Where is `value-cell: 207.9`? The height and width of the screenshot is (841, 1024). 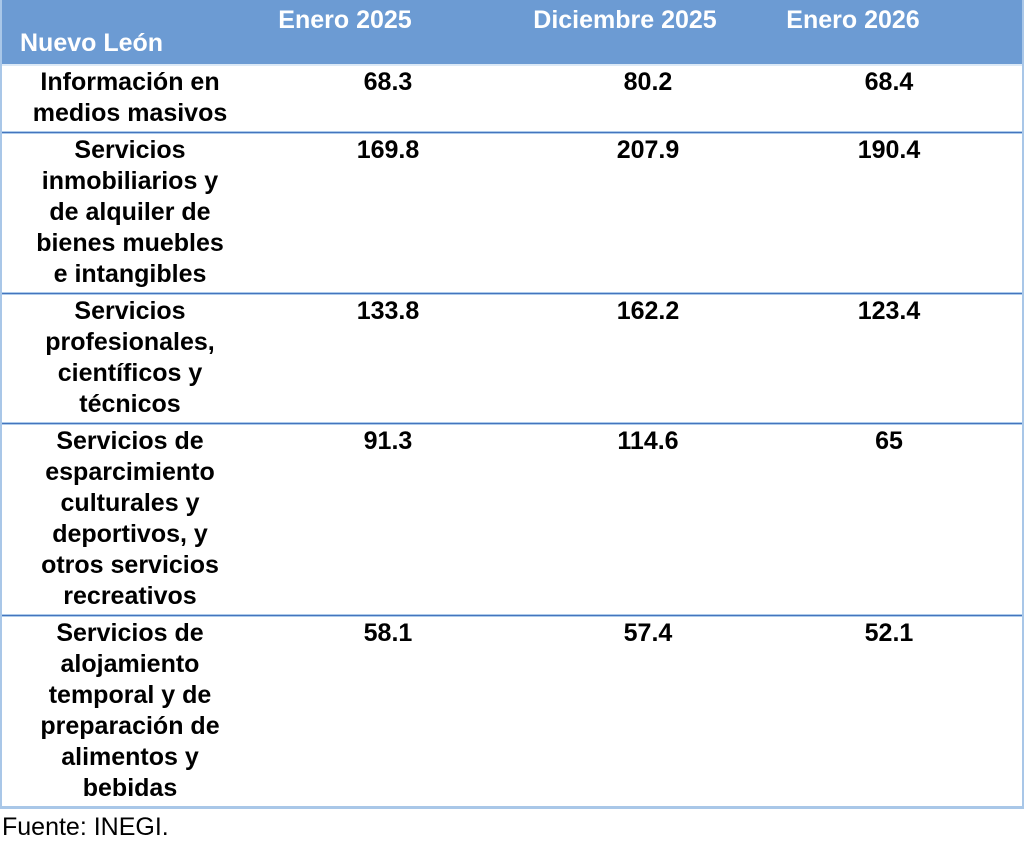
value-cell: 207.9 is located at coordinates (648, 150).